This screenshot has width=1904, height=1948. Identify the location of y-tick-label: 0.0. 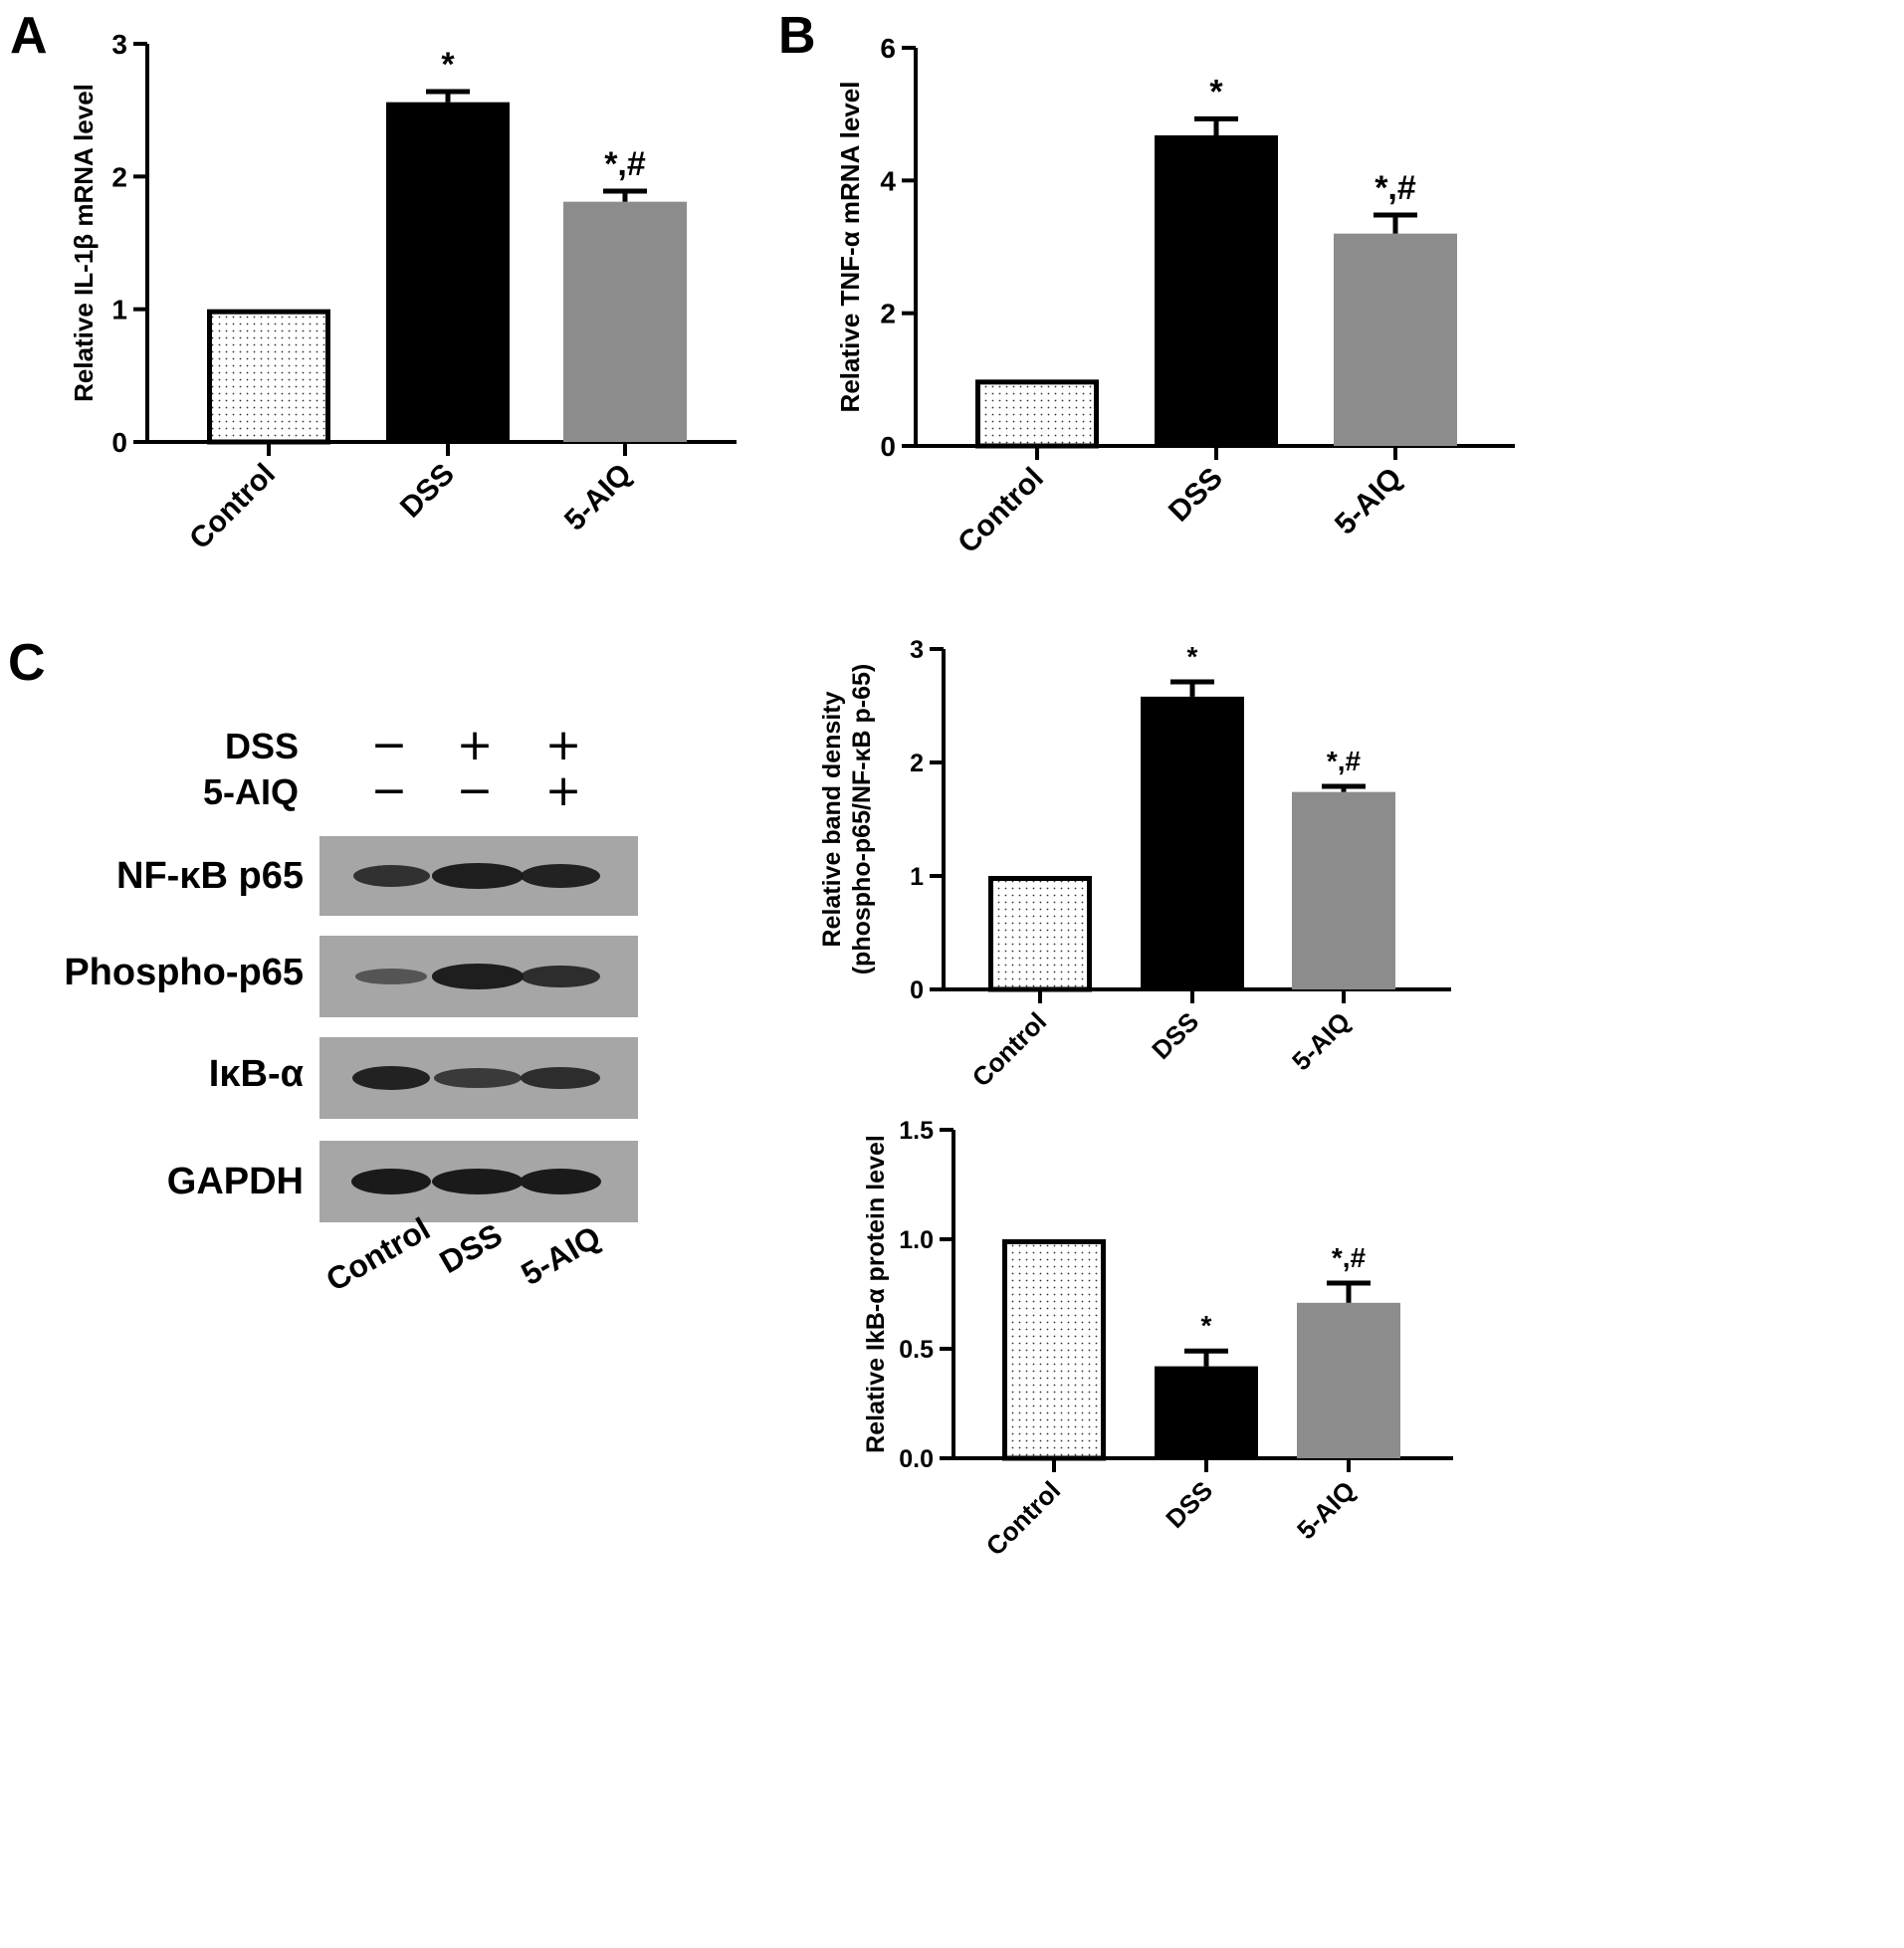
(916, 1459).